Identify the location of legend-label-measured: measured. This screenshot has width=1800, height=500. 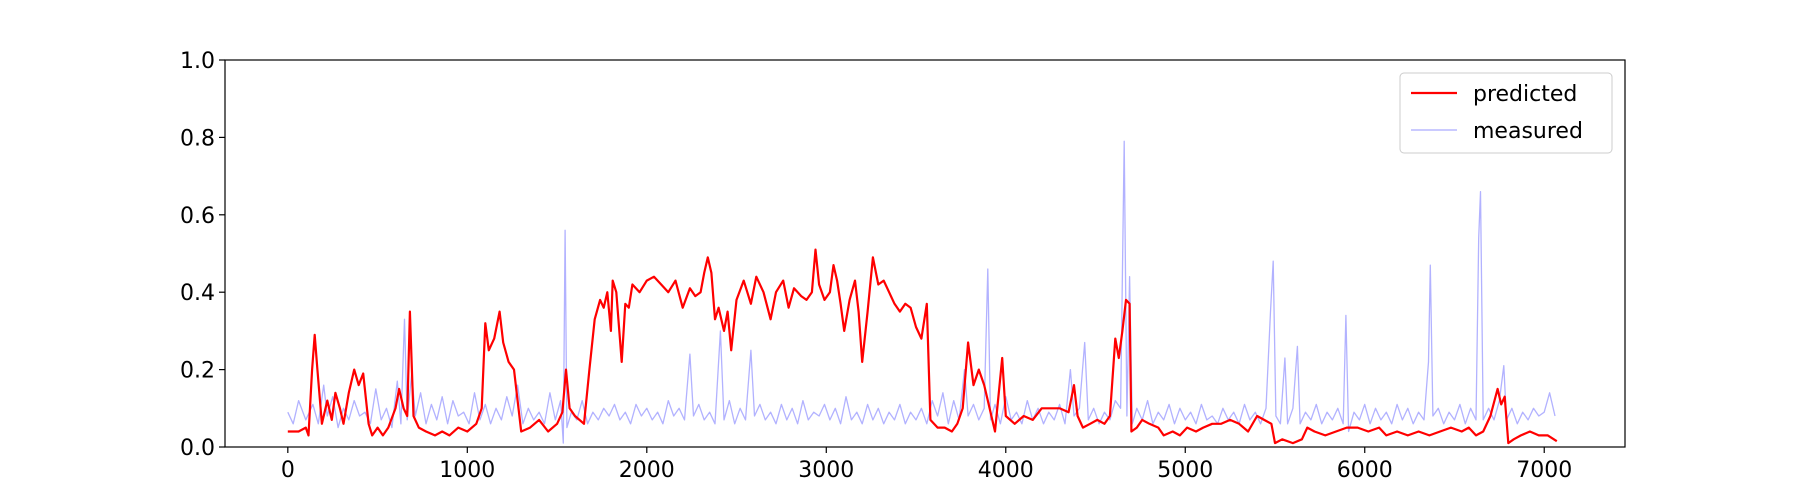
(1528, 131).